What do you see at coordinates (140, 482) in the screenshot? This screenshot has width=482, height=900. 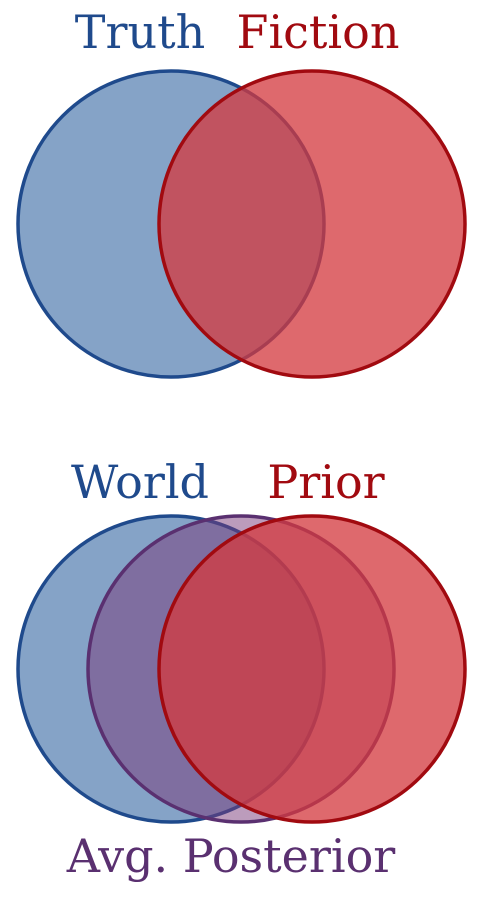 I see `world-label: World` at bounding box center [140, 482].